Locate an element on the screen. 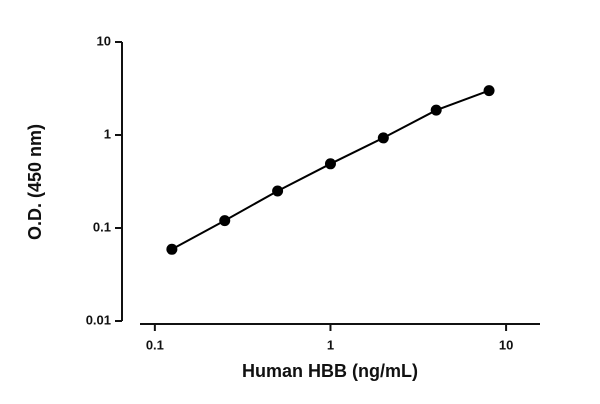  x-tick-label: 10 is located at coordinates (506, 344).